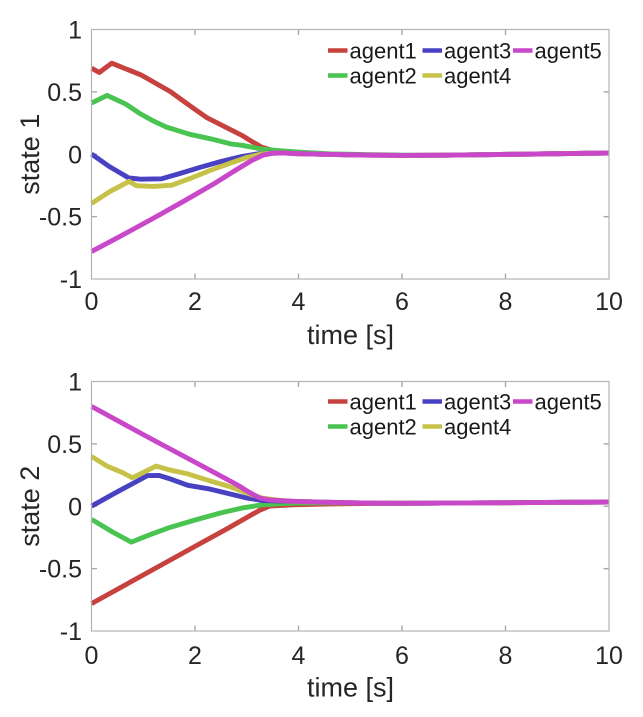  I want to click on svg-text: state 2, so click(30, 506).